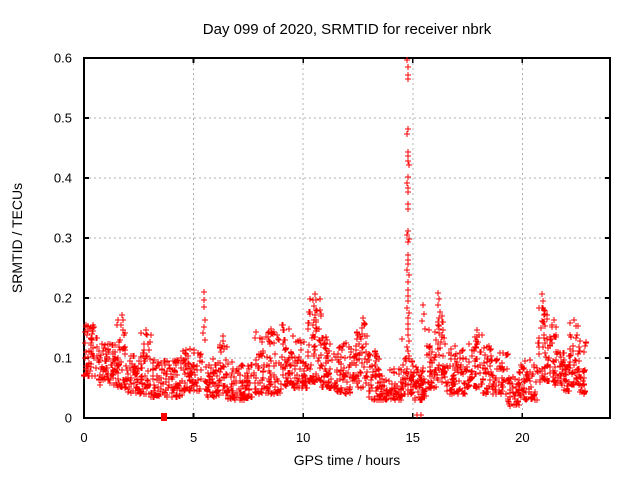  I want to click on y-tick-label: 0.5, so click(63, 118).